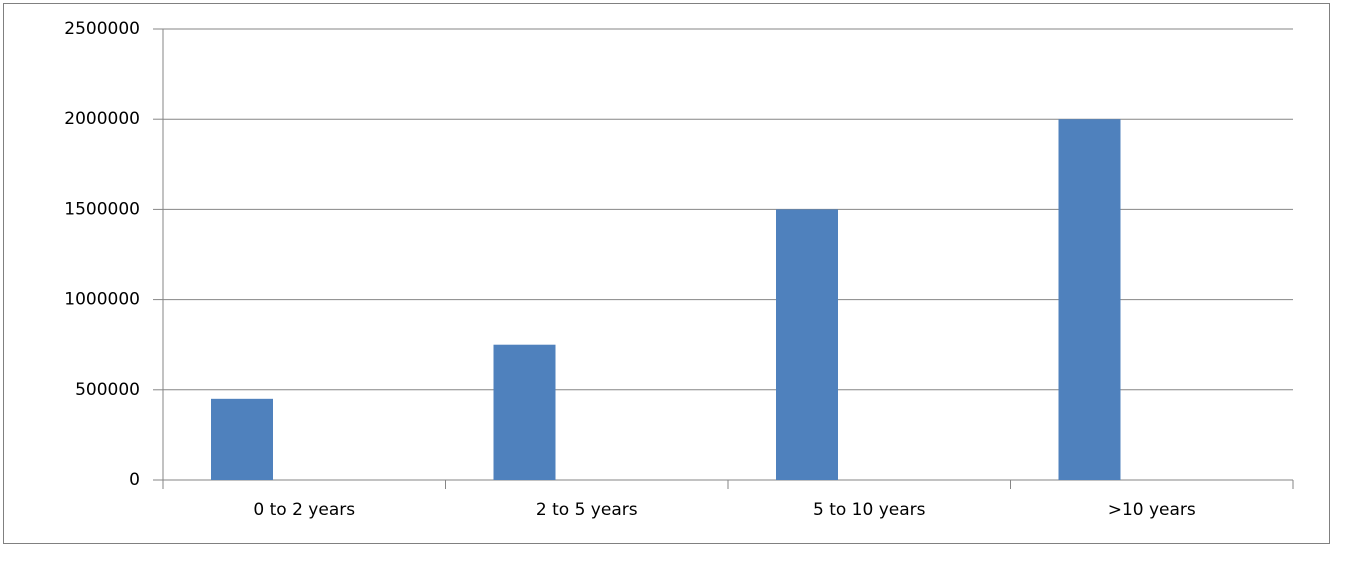 Image resolution: width=1360 pixels, height=561 pixels. What do you see at coordinates (304, 510) in the screenshot?
I see `x-tick-label: 0 to 2 years` at bounding box center [304, 510].